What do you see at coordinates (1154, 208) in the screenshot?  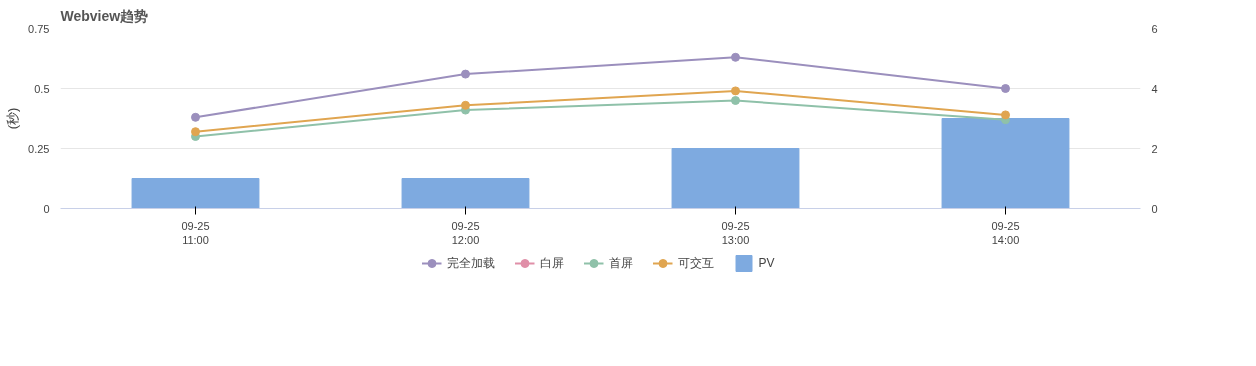 I see `y2-tick-label: 0` at bounding box center [1154, 208].